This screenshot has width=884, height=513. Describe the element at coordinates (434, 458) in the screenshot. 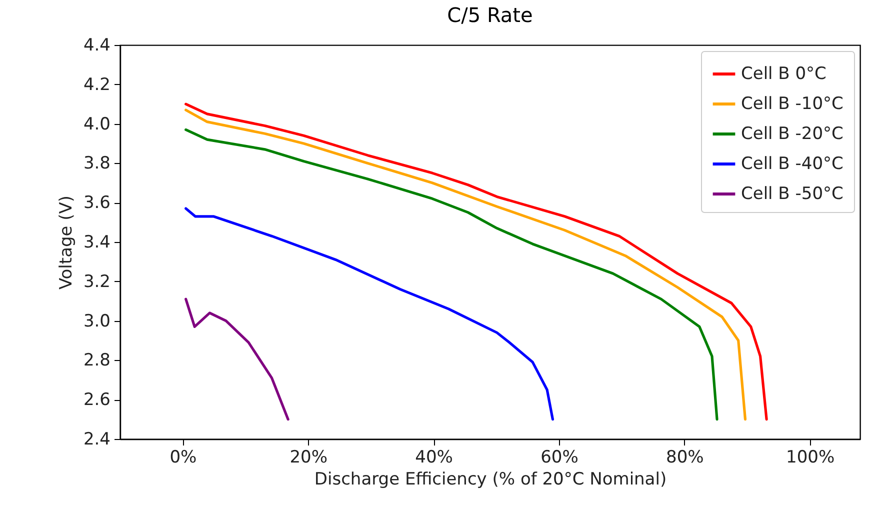

I see `x-tick-label: 40%` at that location.